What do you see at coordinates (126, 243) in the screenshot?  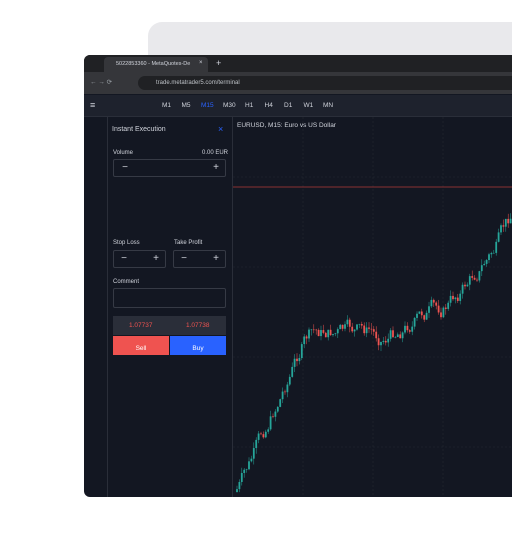 I see `stop-loss-label: Stop Loss` at bounding box center [126, 243].